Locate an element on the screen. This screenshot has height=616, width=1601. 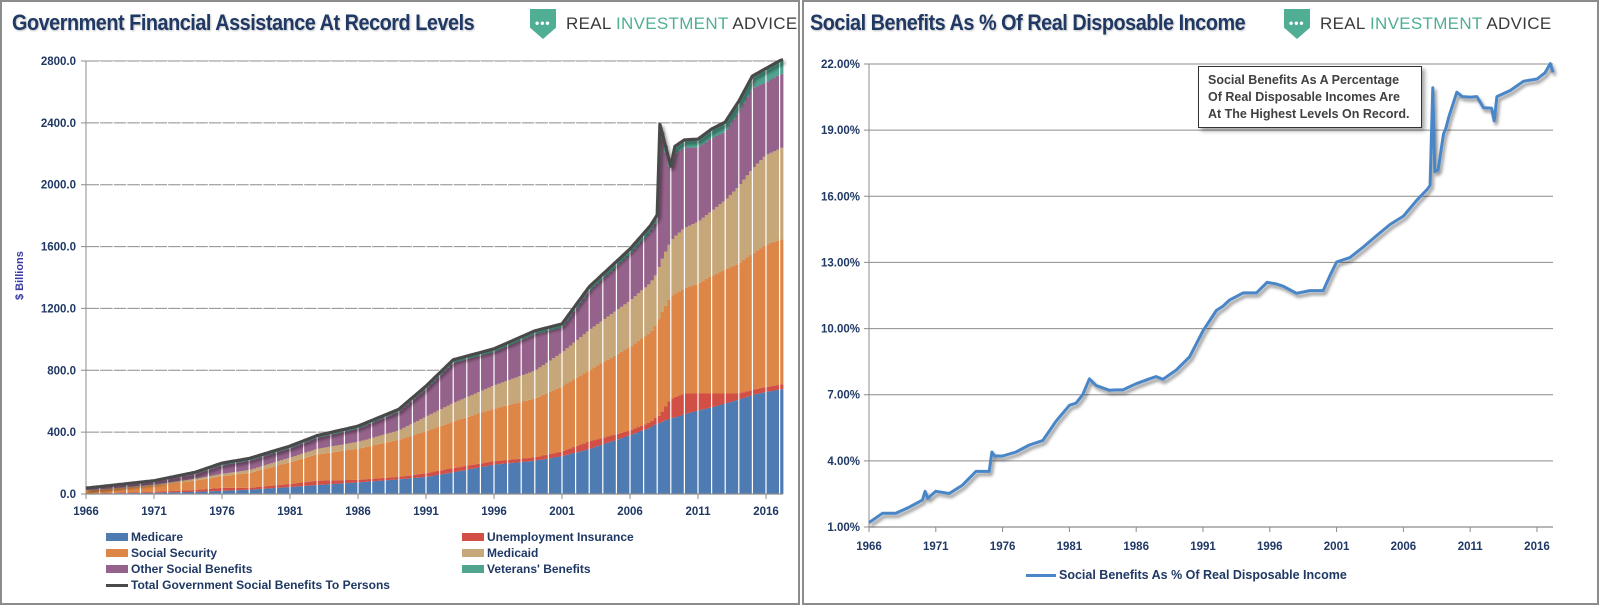
x-tick-label: 1971 is located at coordinates (154, 512).